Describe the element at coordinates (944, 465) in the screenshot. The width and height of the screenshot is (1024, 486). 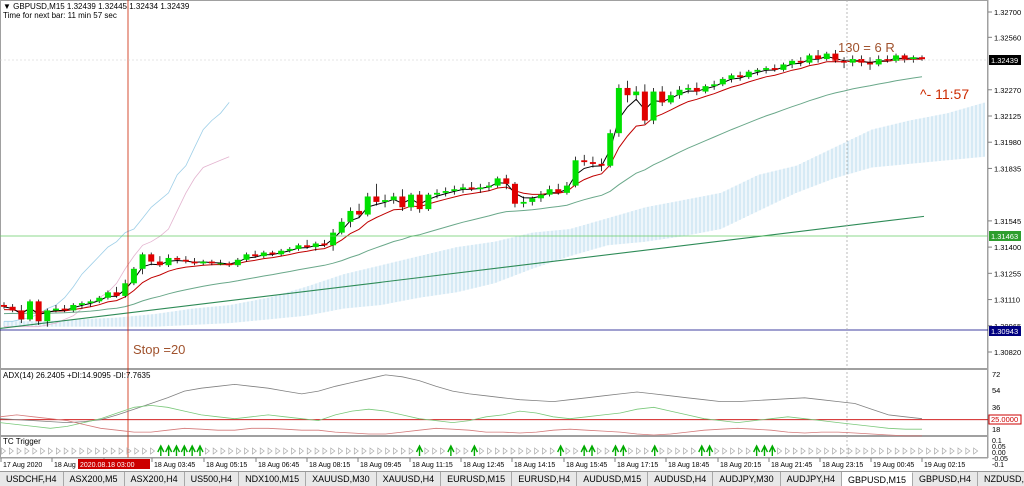
I see `time-tick-label: 19 Aug 02:15` at that location.